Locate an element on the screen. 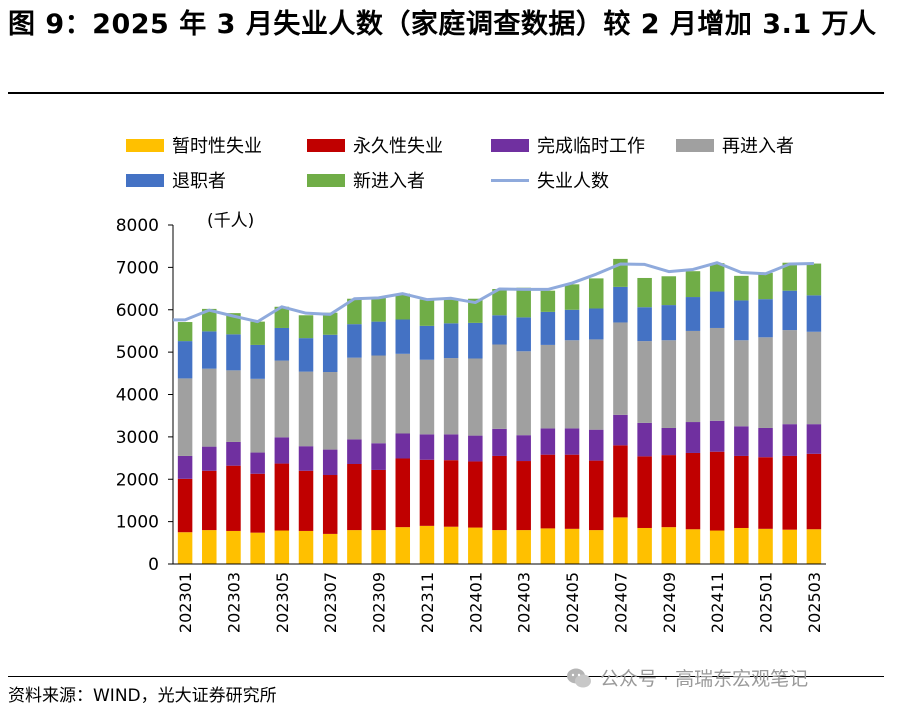 This screenshot has width=903, height=714. bar-segment-202311-s3 is located at coordinates (427, 397).